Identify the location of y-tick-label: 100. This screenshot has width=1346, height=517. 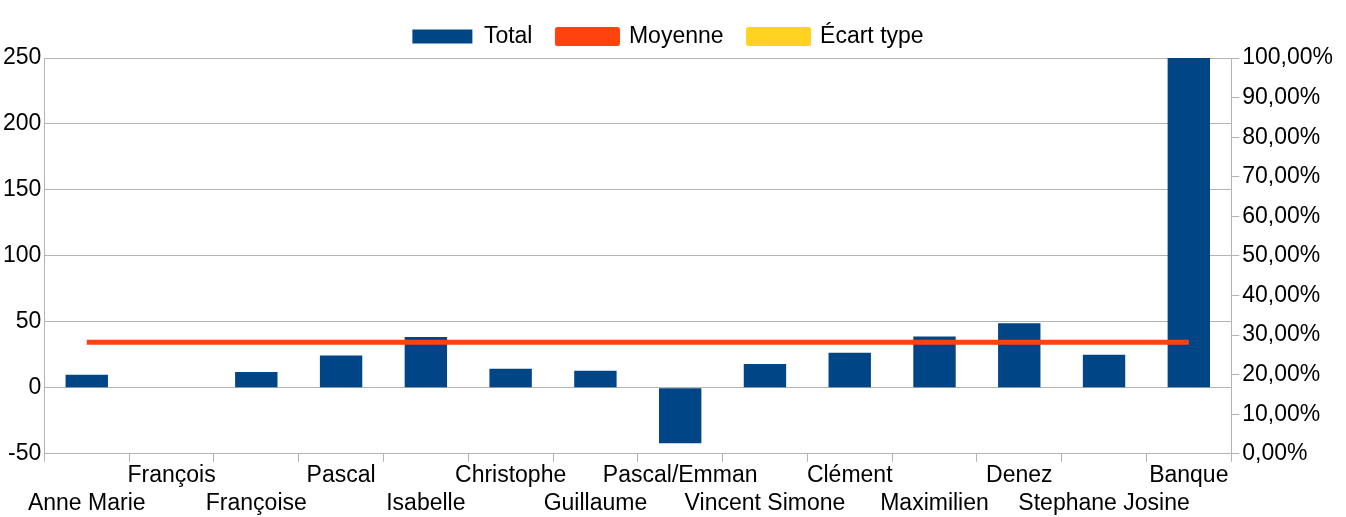
(22, 254).